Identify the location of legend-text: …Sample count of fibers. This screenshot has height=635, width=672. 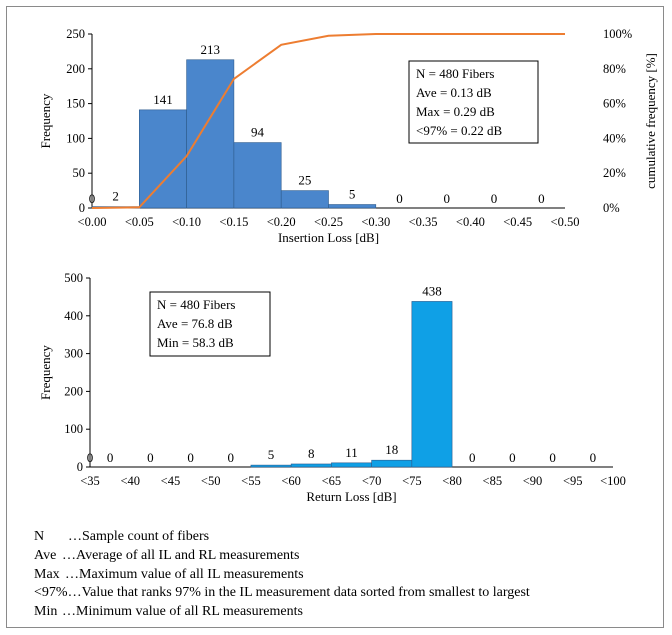
(139, 536).